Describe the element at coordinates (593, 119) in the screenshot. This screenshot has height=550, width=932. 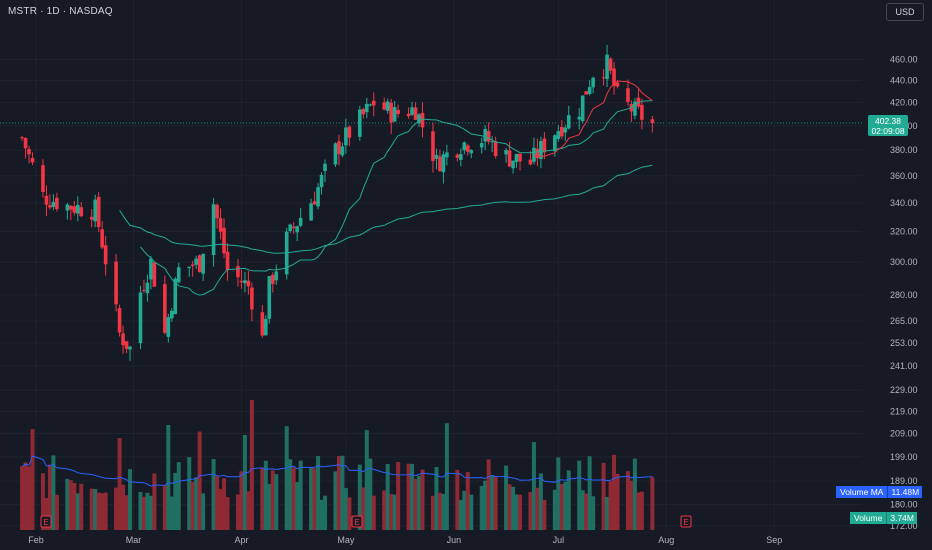
I see `ma-9-line` at that location.